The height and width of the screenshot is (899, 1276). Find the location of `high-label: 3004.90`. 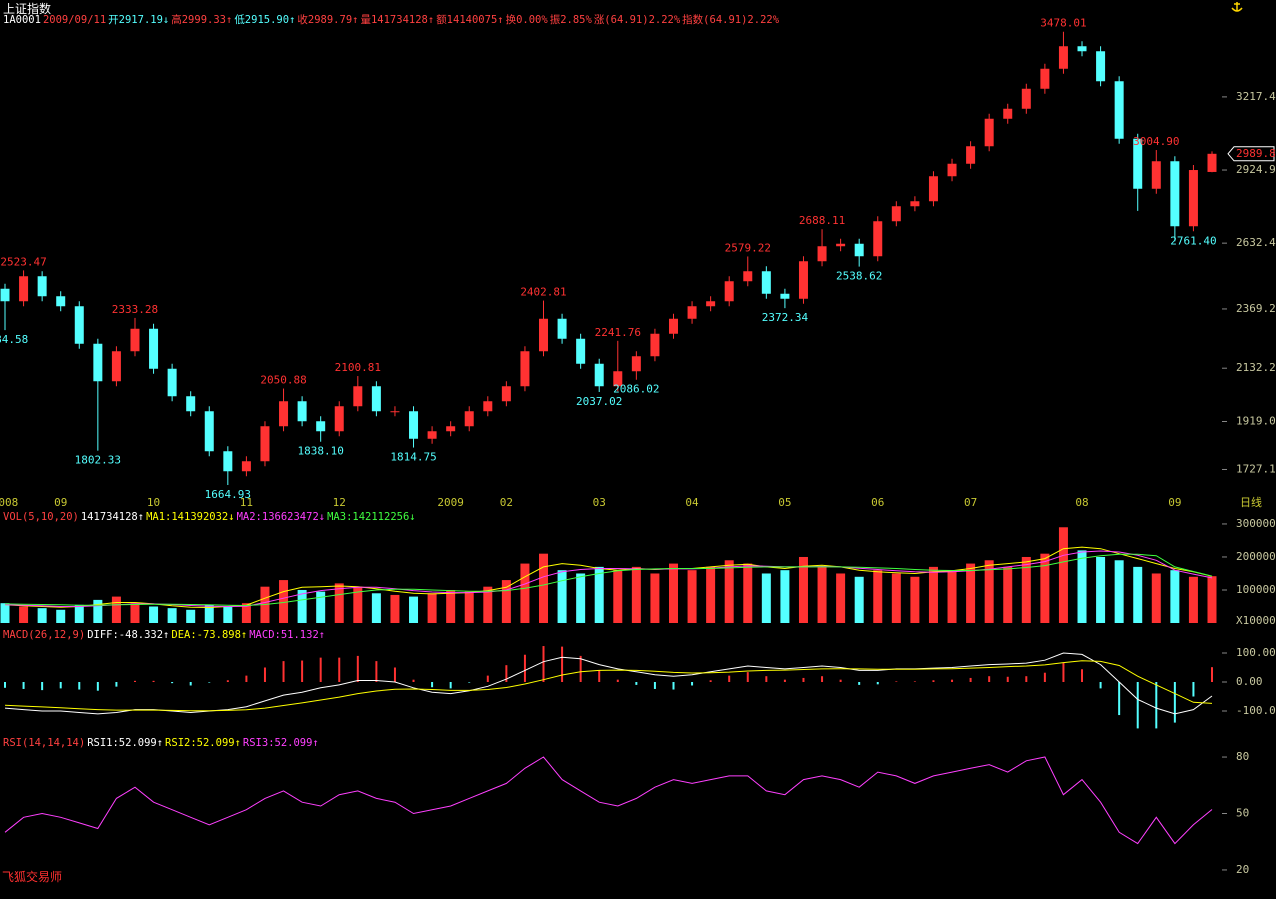

high-label: 3004.90 is located at coordinates (1156, 141).